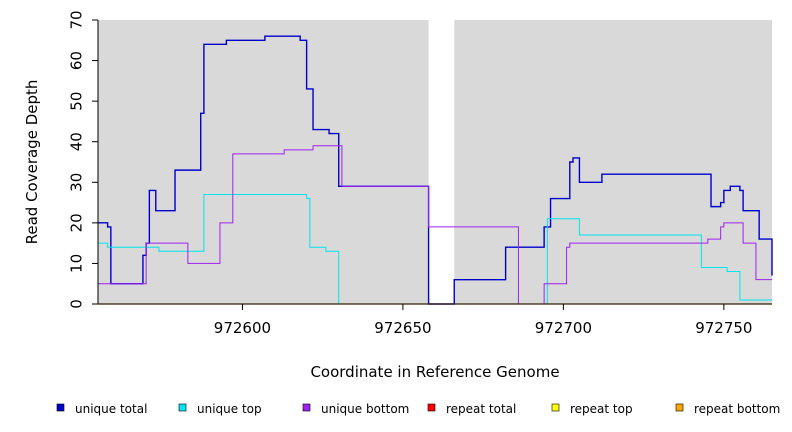 The height and width of the screenshot is (432, 792). What do you see at coordinates (76, 222) in the screenshot?
I see `y-tick-label: 20` at bounding box center [76, 222].